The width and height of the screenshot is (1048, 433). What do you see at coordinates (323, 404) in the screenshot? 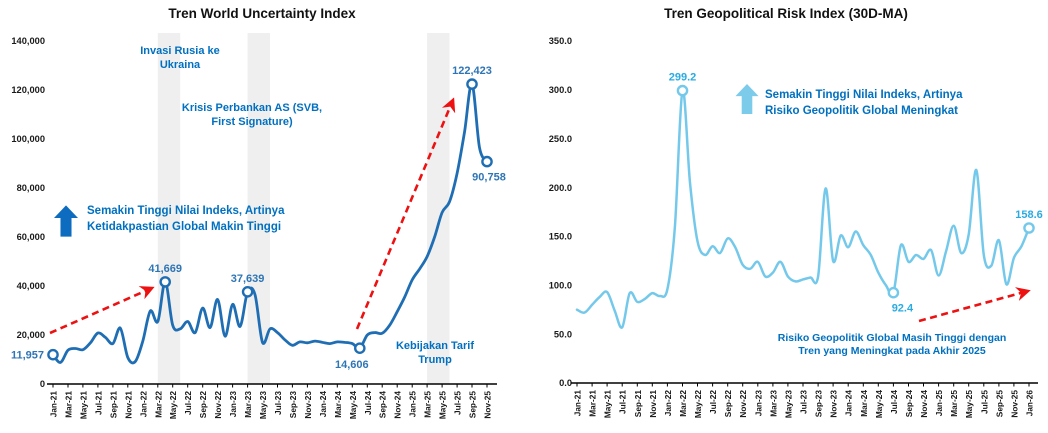
I see `x-axis-label: Jan-24` at bounding box center [323, 404].